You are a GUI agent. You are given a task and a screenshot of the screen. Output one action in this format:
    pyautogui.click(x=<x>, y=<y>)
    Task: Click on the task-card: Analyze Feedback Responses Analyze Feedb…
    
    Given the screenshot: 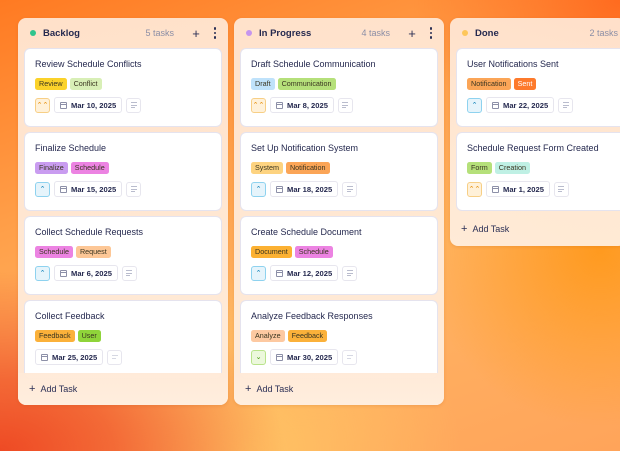 What is the action you would take?
    pyautogui.click(x=339, y=339)
    